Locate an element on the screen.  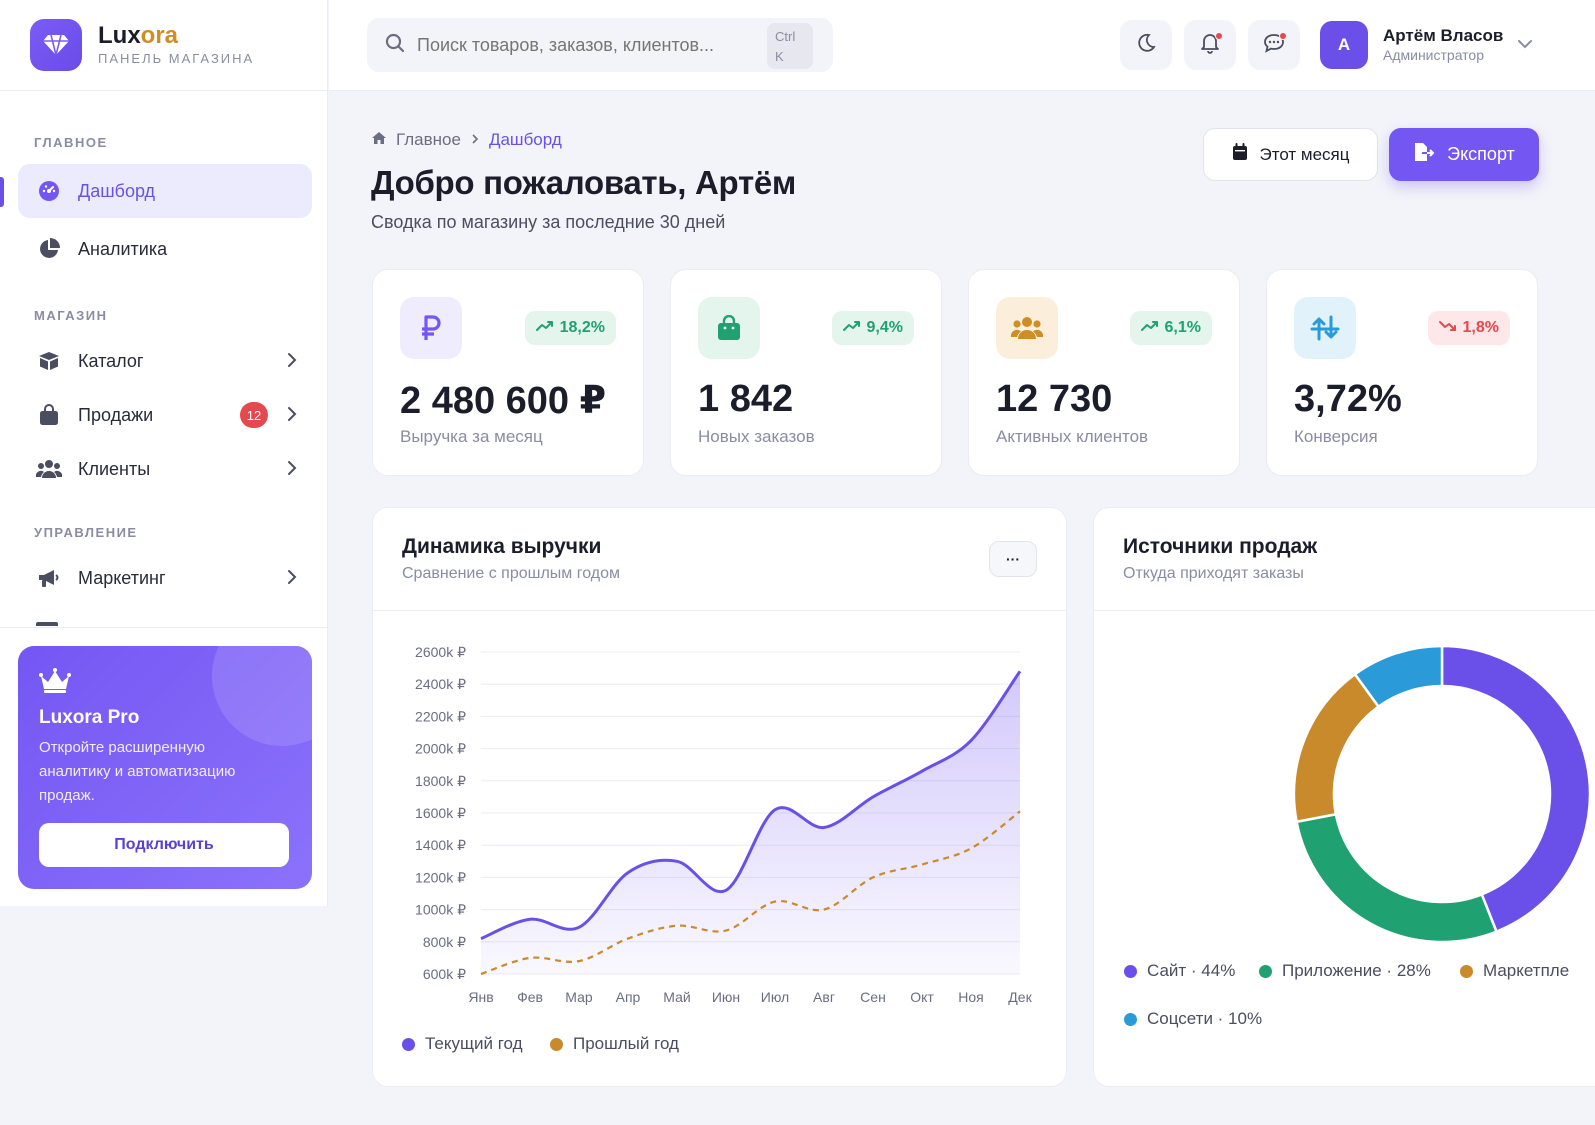
export-label: Экспорт is located at coordinates (1481, 154).